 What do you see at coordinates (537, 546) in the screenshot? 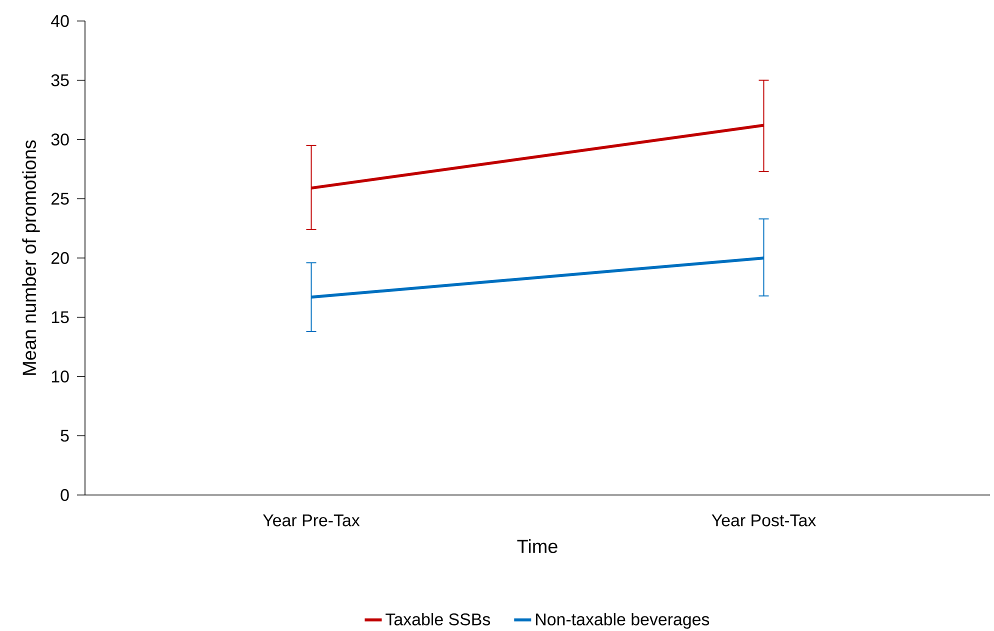
I see `x-axis-title: Time` at bounding box center [537, 546].